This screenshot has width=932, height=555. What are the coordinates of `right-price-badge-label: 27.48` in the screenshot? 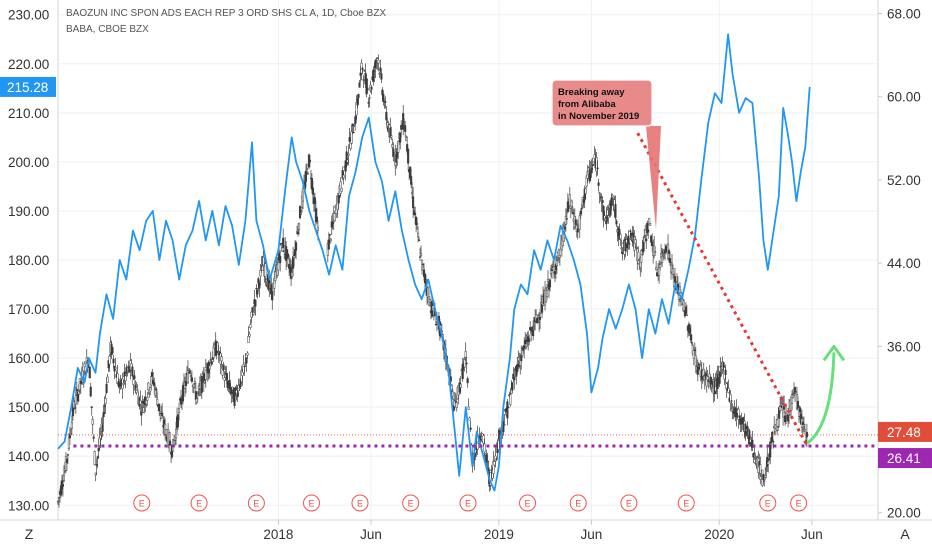 It's located at (904, 432).